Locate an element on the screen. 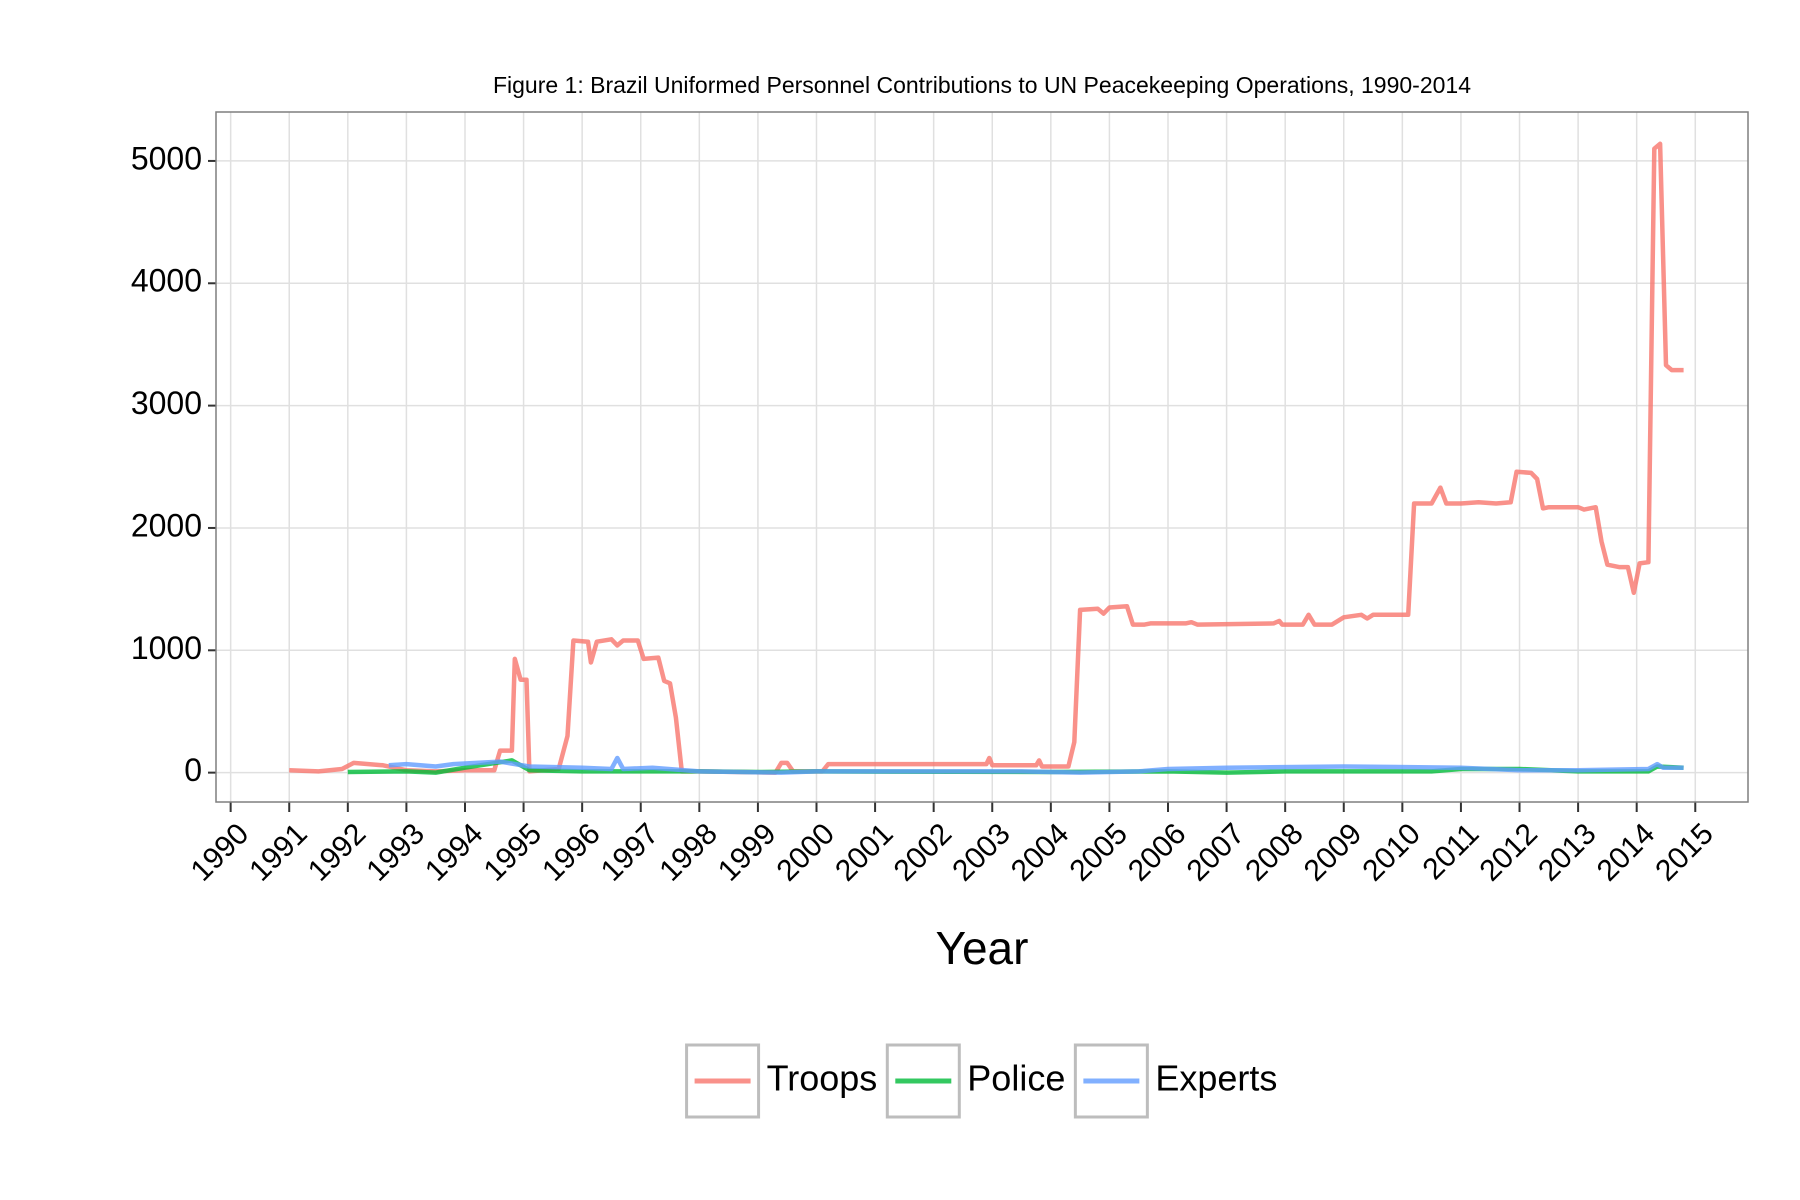 The height and width of the screenshot is (1200, 1800). x-tick-label: 2006 is located at coordinates (1157, 852).